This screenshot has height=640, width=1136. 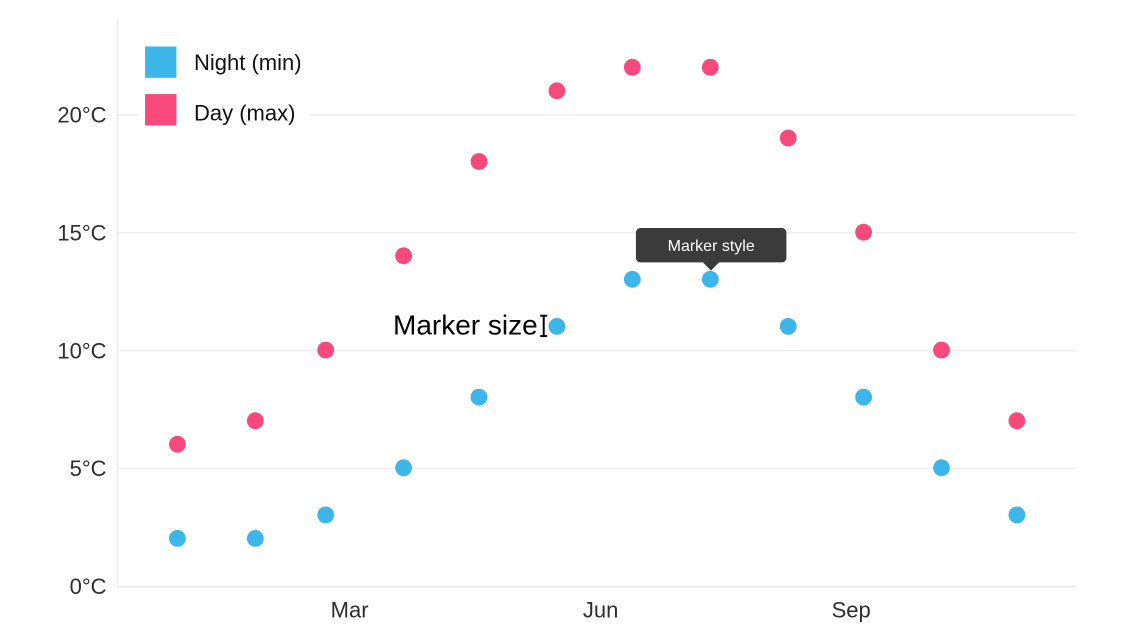 What do you see at coordinates (711, 246) in the screenshot?
I see `svg-text: Marker style` at bounding box center [711, 246].